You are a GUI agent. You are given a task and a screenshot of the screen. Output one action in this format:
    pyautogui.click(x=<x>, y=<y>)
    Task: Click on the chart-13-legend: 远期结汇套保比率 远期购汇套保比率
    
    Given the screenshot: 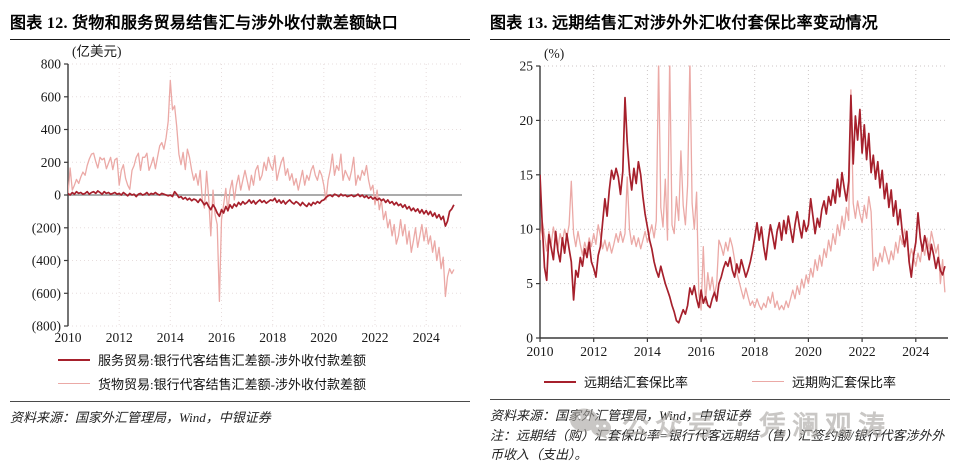 What is the action you would take?
    pyautogui.click(x=720, y=381)
    